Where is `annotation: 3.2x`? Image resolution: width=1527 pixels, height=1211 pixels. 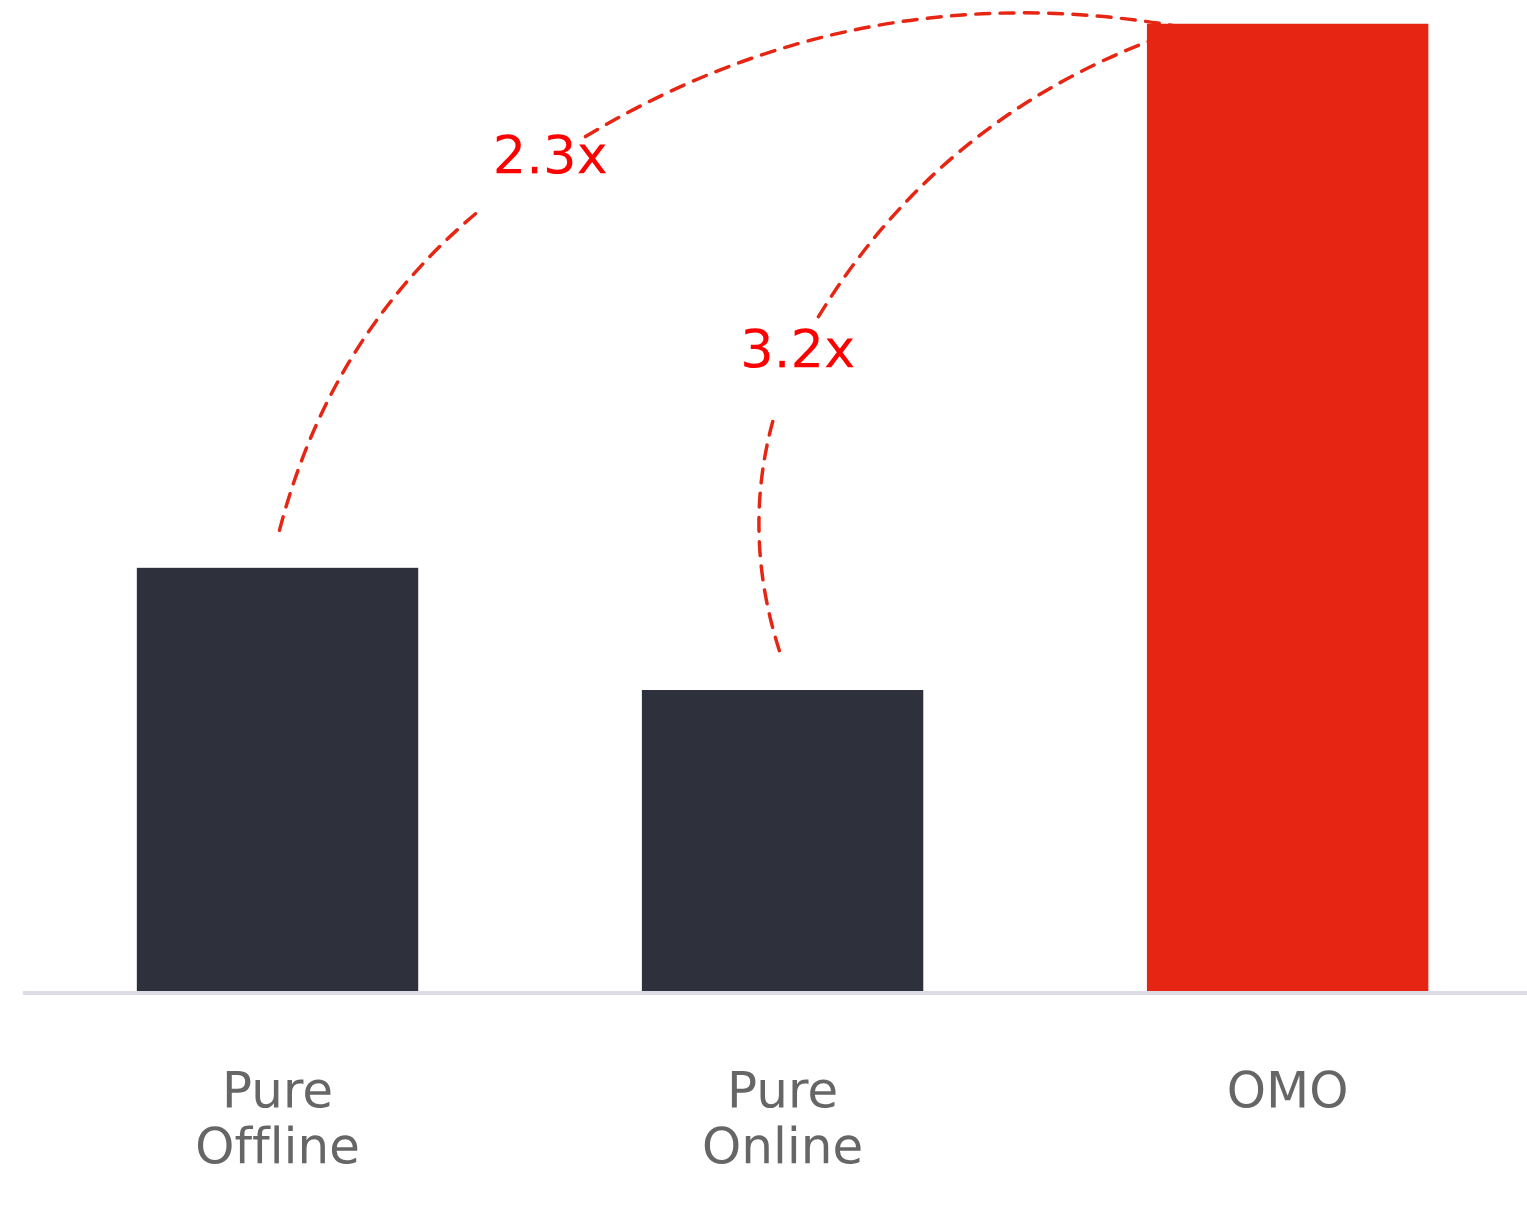 annotation: 3.2x is located at coordinates (799, 348).